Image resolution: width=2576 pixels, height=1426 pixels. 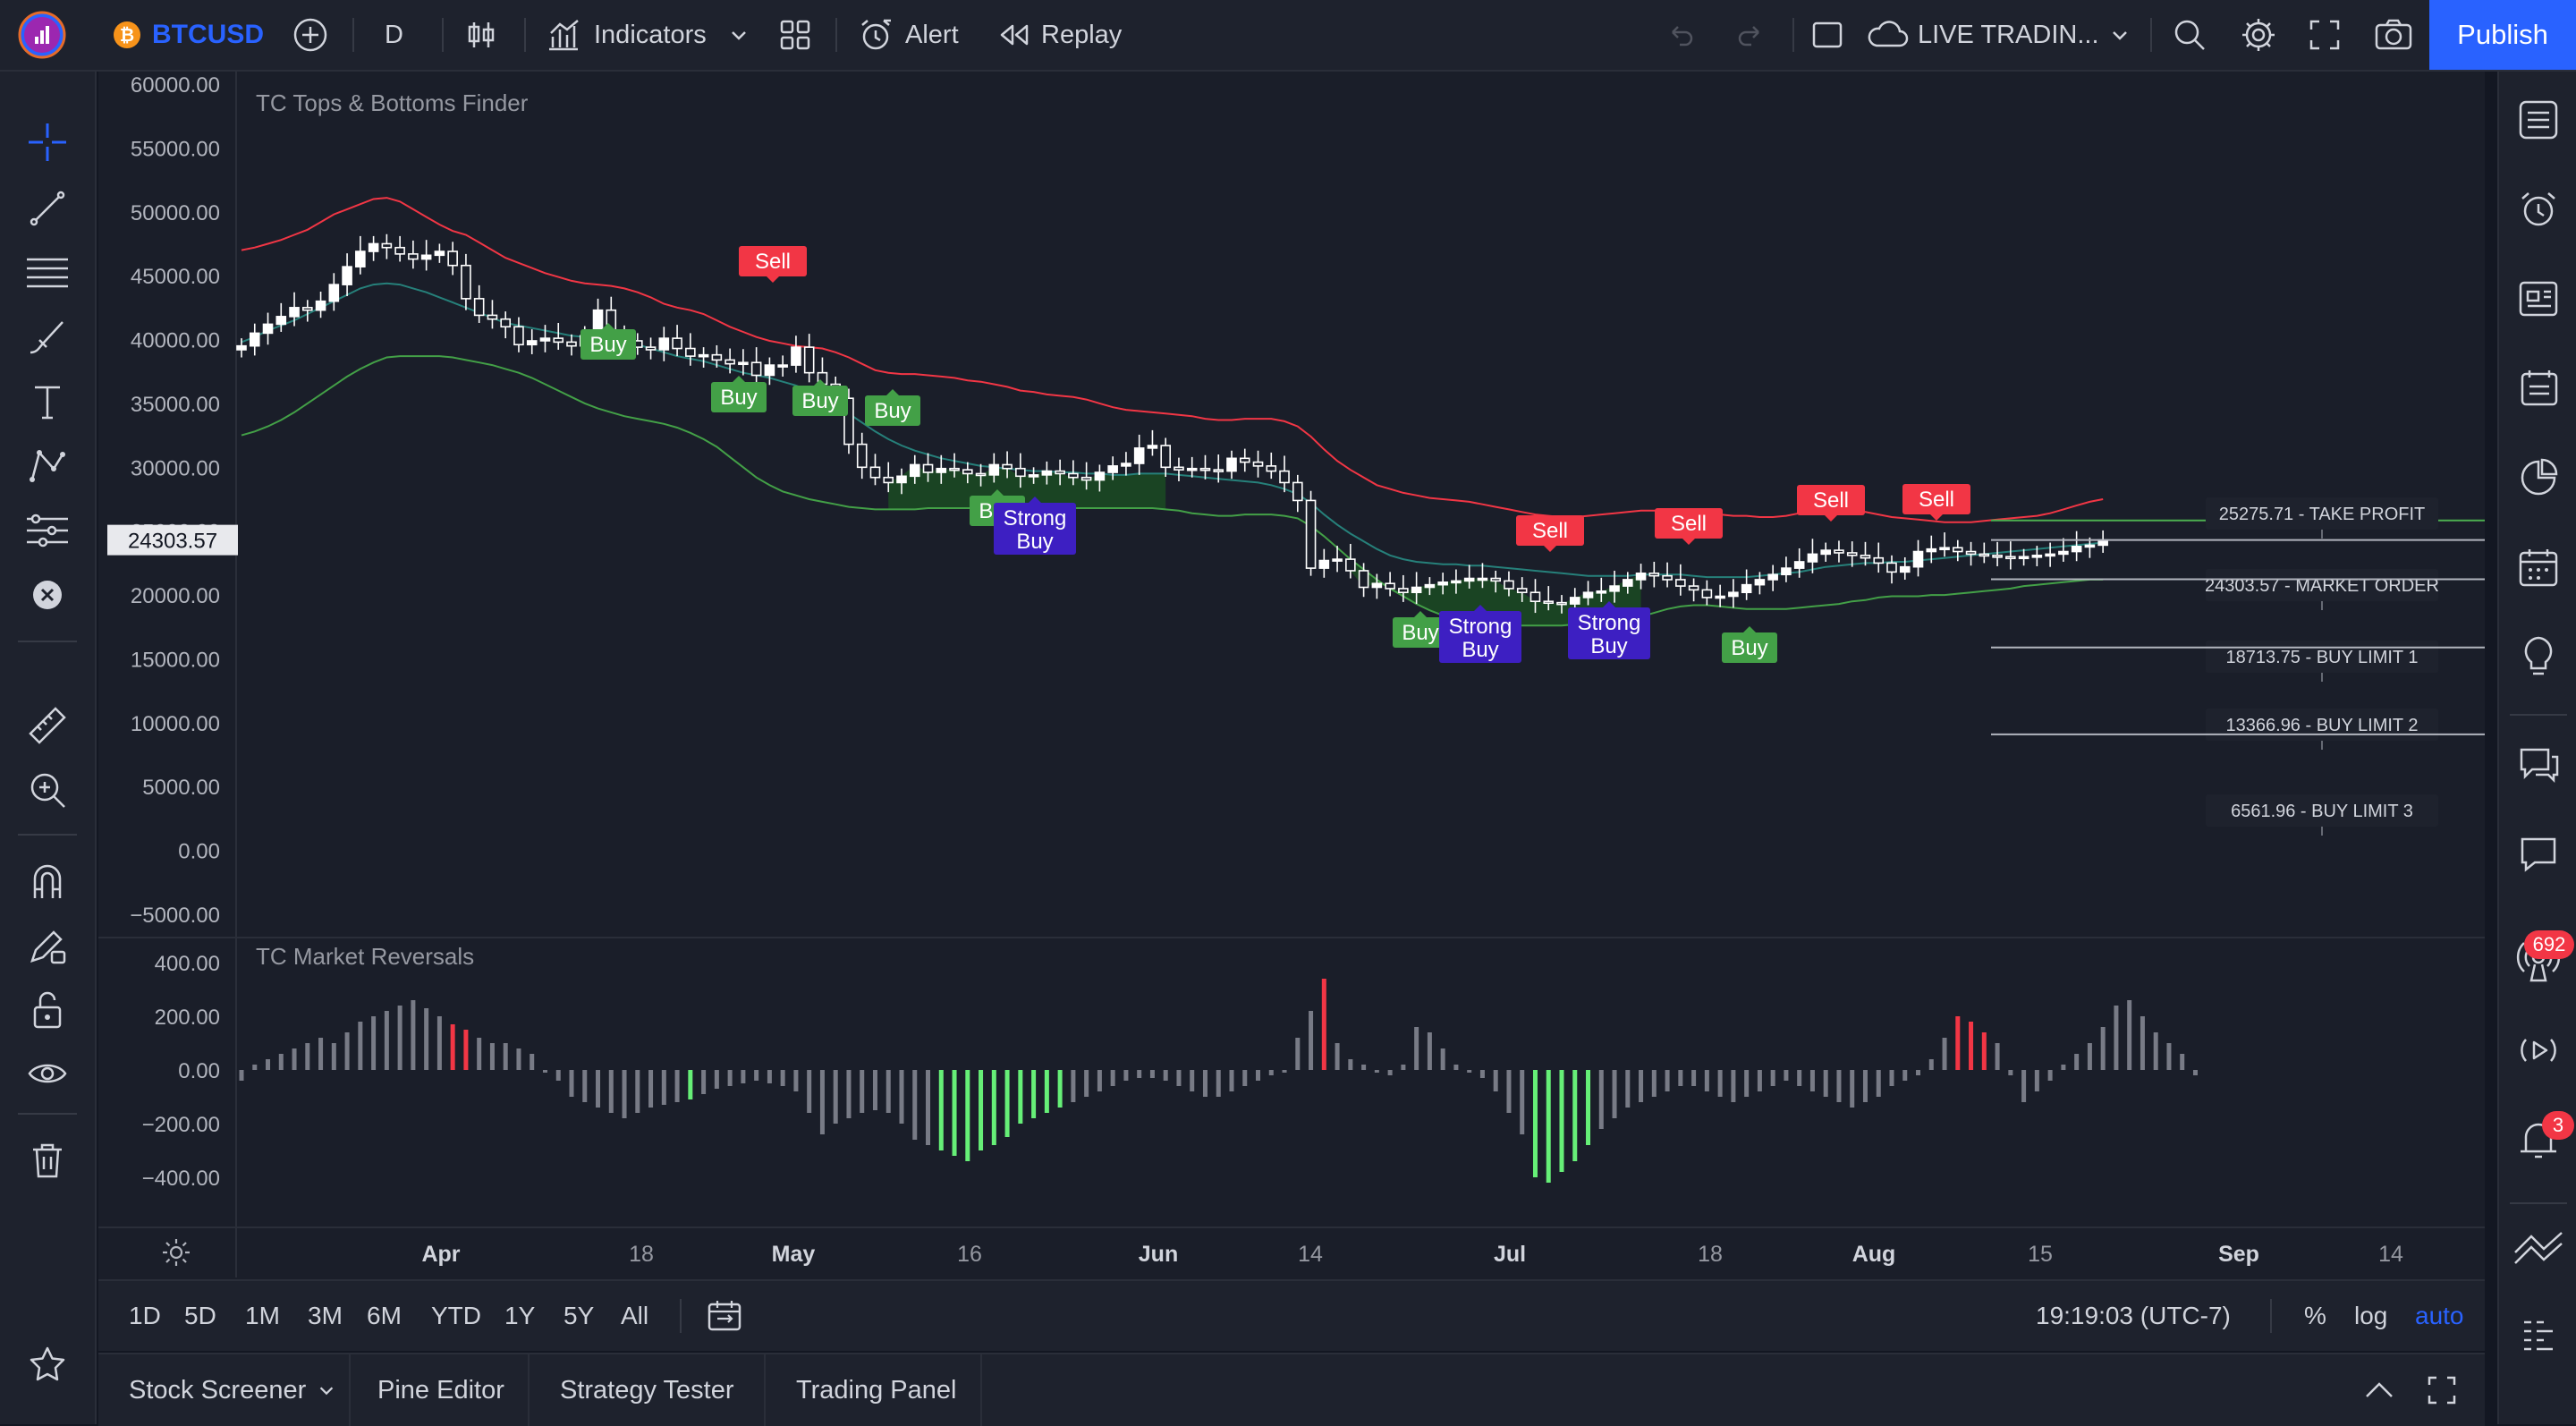 What do you see at coordinates (456, 1316) in the screenshot?
I see `range-button-ytd: YTD` at bounding box center [456, 1316].